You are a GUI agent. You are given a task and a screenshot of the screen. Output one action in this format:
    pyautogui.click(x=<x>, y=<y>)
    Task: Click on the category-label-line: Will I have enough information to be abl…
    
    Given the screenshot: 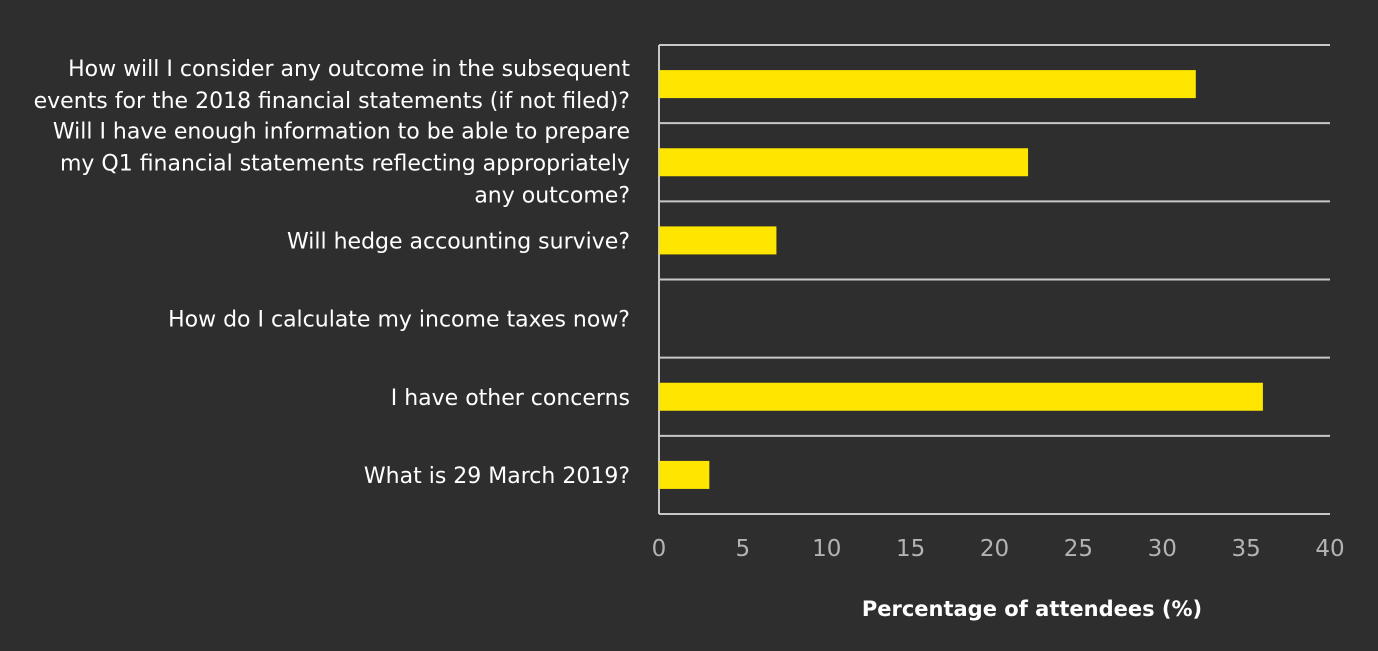 What is the action you would take?
    pyautogui.click(x=341, y=131)
    